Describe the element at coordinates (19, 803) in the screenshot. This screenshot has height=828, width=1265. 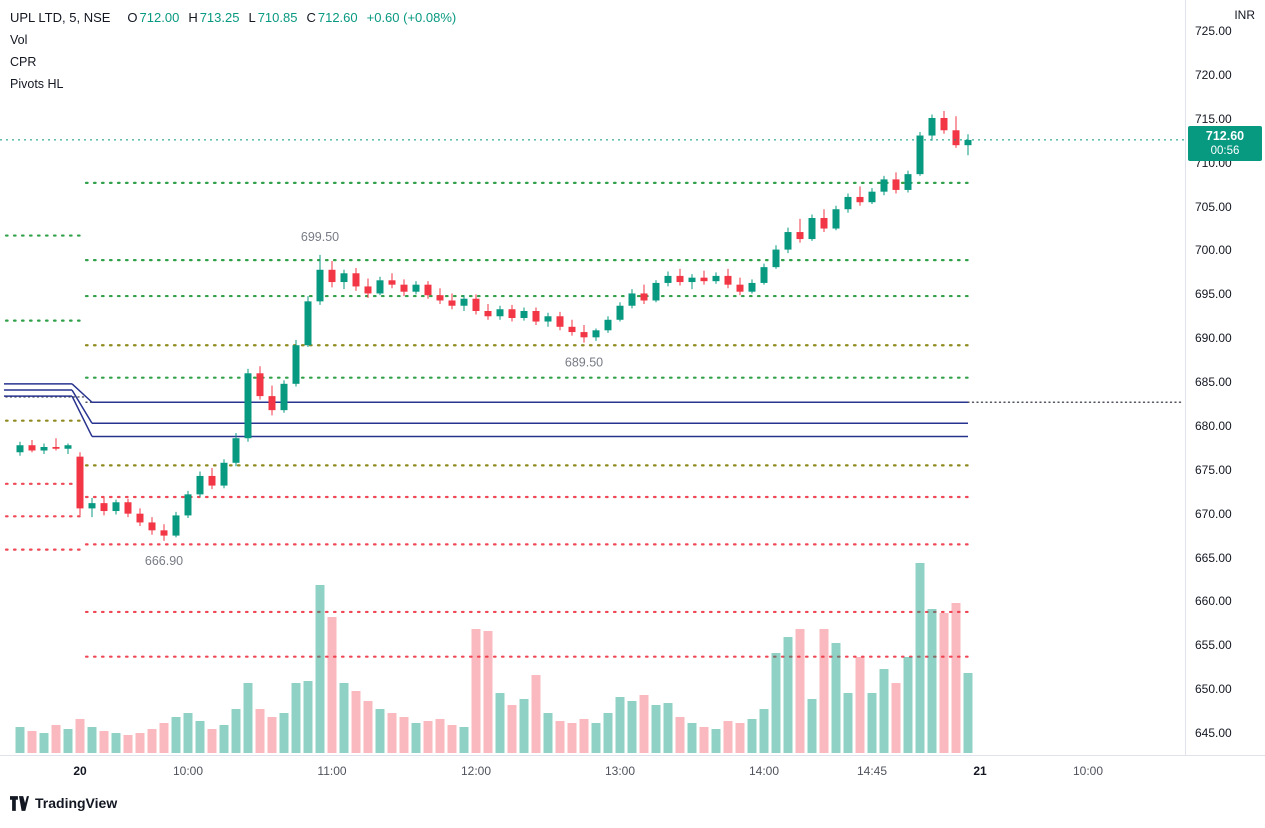
I see `tradingview-logo-icon` at that location.